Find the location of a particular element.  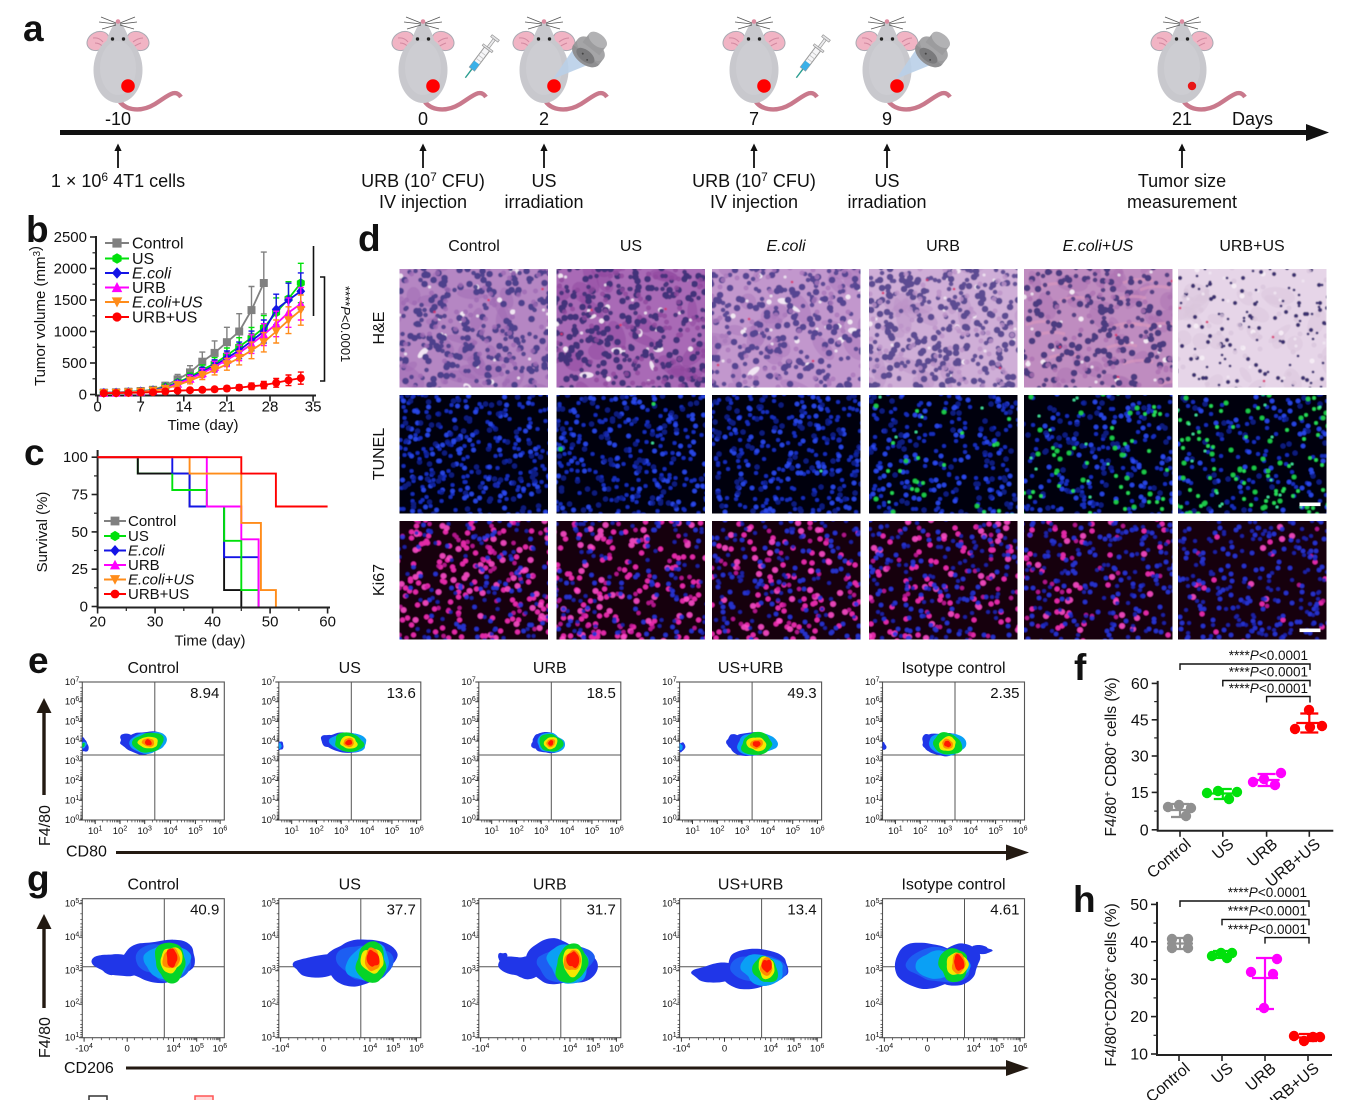

svg-text: 10⁰ is located at coordinates (669, 821).